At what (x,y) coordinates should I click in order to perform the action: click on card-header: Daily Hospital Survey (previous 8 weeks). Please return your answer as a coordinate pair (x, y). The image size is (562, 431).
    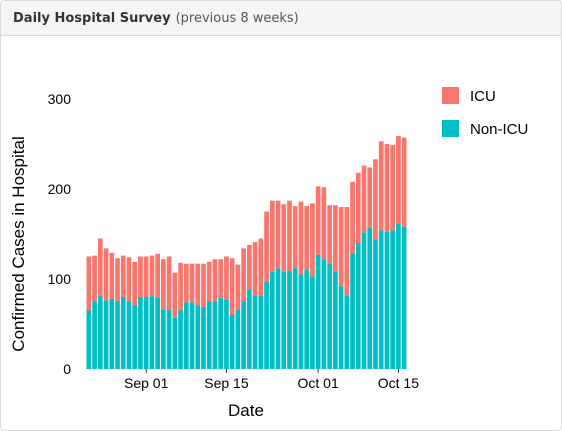
    Looking at the image, I should click on (281, 18).